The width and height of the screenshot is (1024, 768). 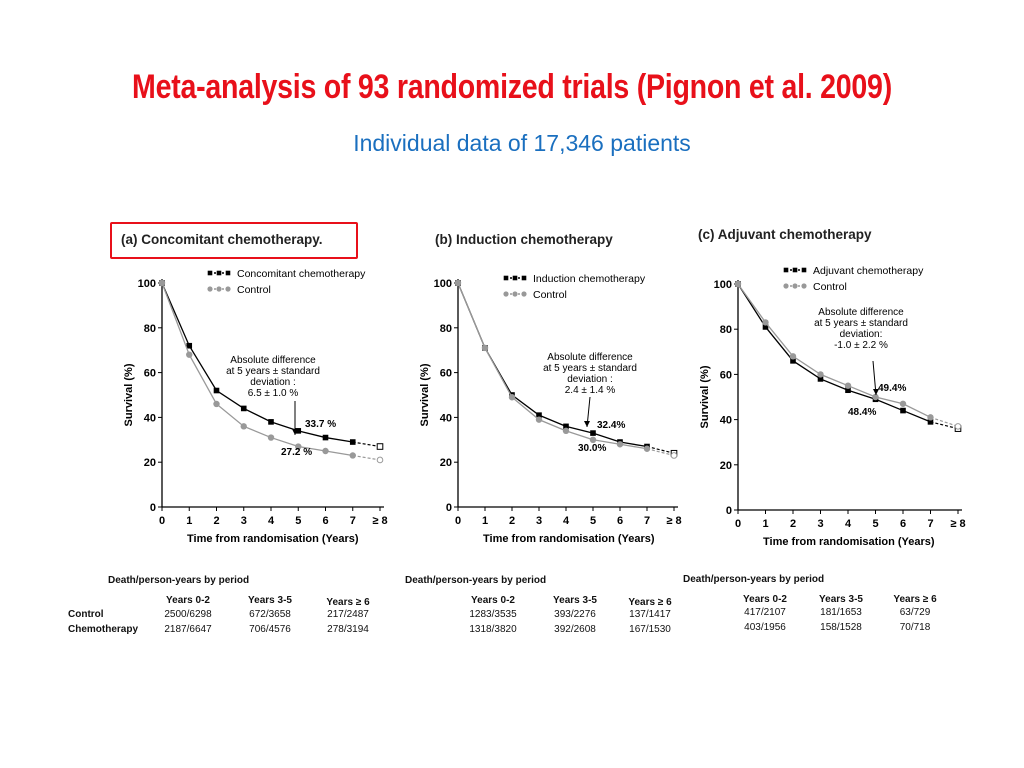 What do you see at coordinates (765, 612) in the screenshot?
I see `table-cell: 417/2107` at bounding box center [765, 612].